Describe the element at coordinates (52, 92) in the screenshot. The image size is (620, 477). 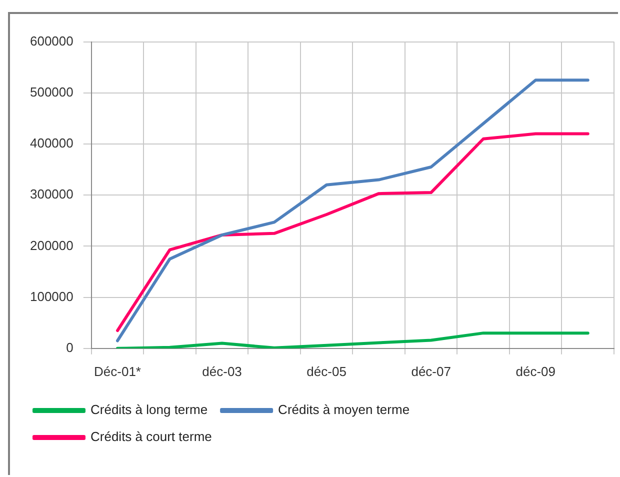
I see `y-tick-label: 500000` at that location.